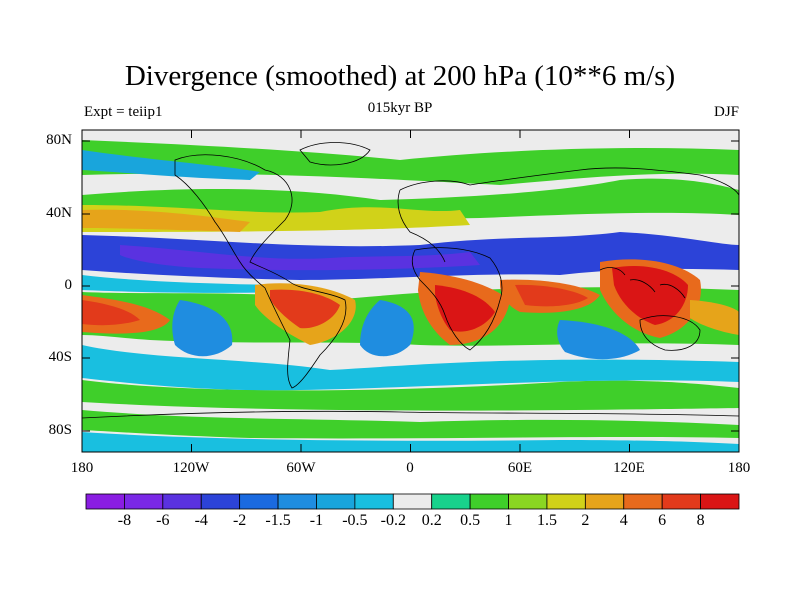 The image size is (800, 600). I want to click on region-maritime-red, so click(650, 295).